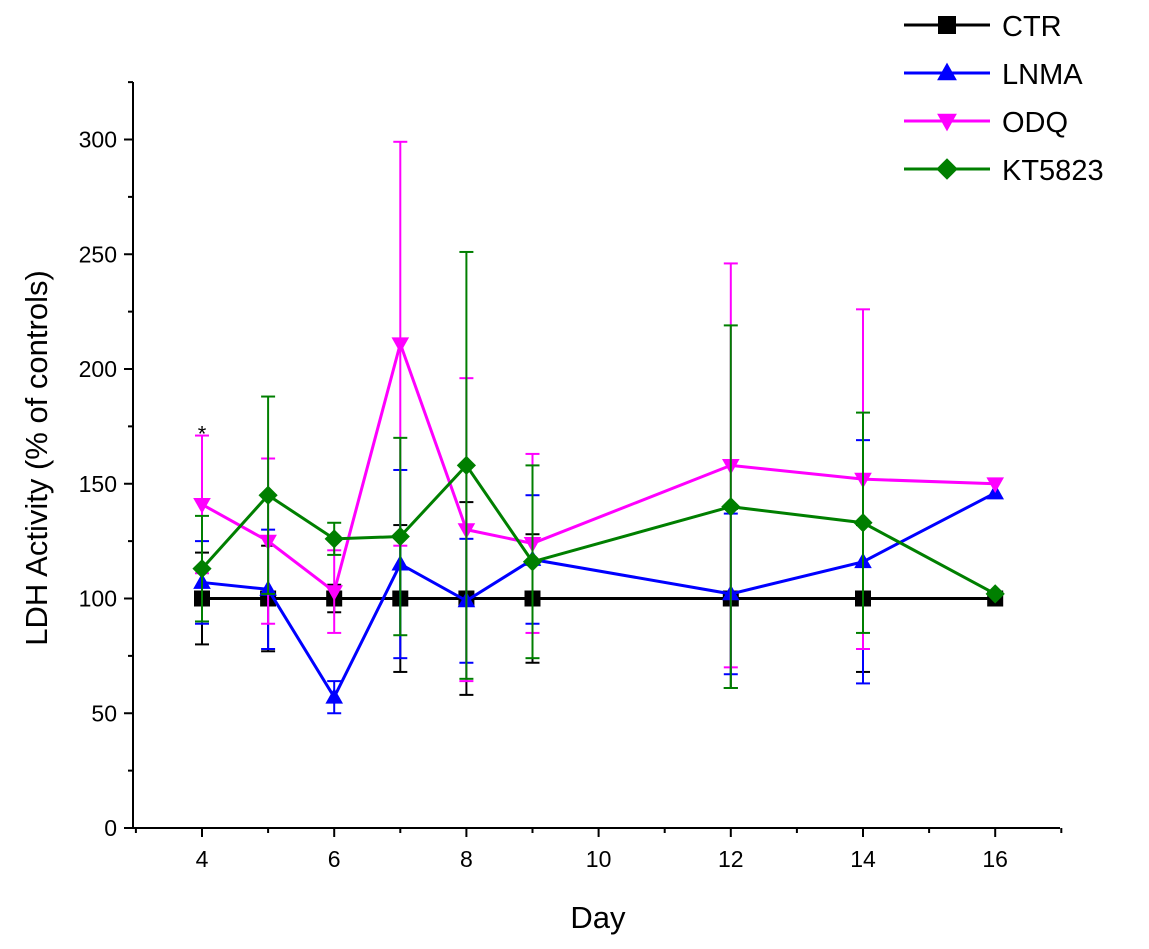 The image size is (1149, 949). Describe the element at coordinates (98, 140) in the screenshot. I see `y-tick-label: 300` at that location.